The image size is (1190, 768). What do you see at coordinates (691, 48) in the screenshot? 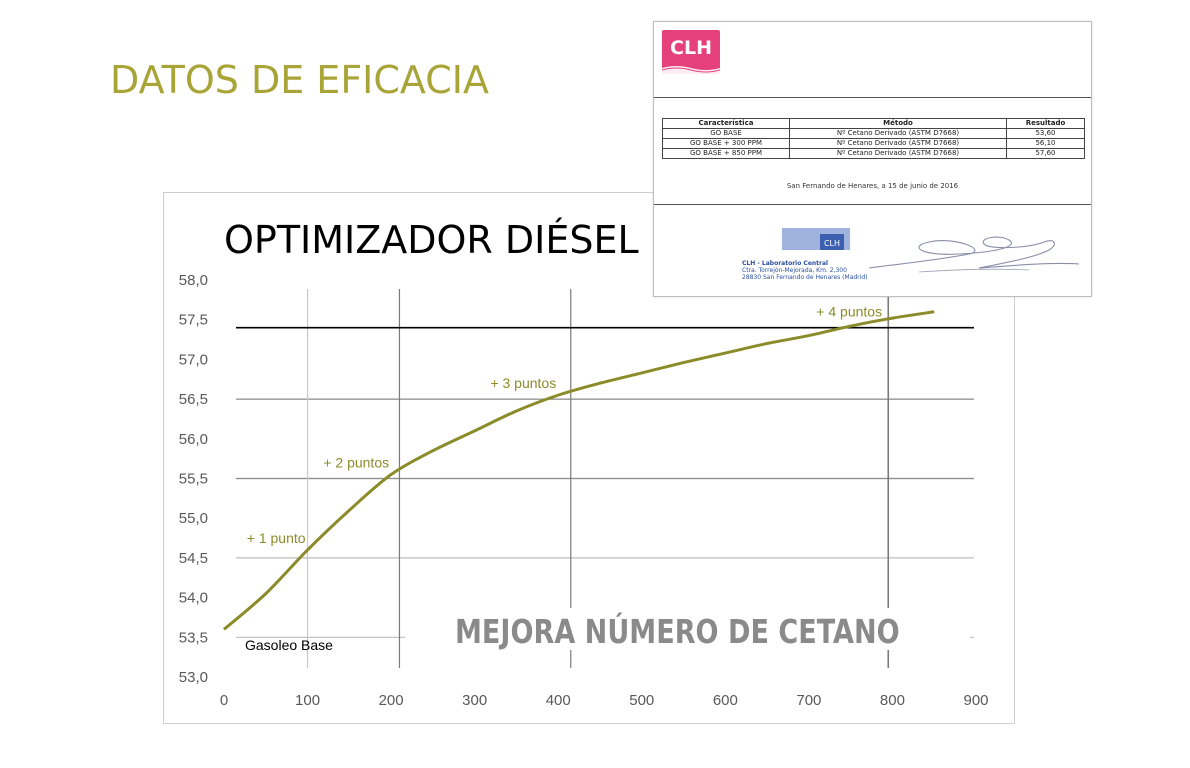
I see `clh-logo-text: CLH` at bounding box center [691, 48].